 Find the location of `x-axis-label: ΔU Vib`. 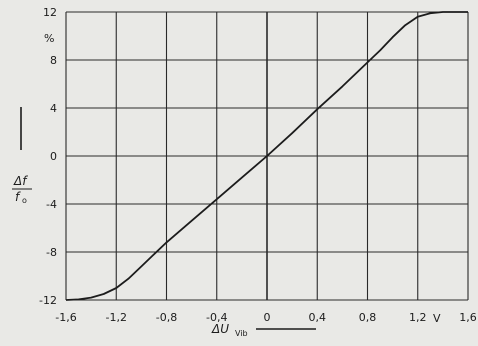

x-axis-label: ΔU Vib is located at coordinates (263, 330).